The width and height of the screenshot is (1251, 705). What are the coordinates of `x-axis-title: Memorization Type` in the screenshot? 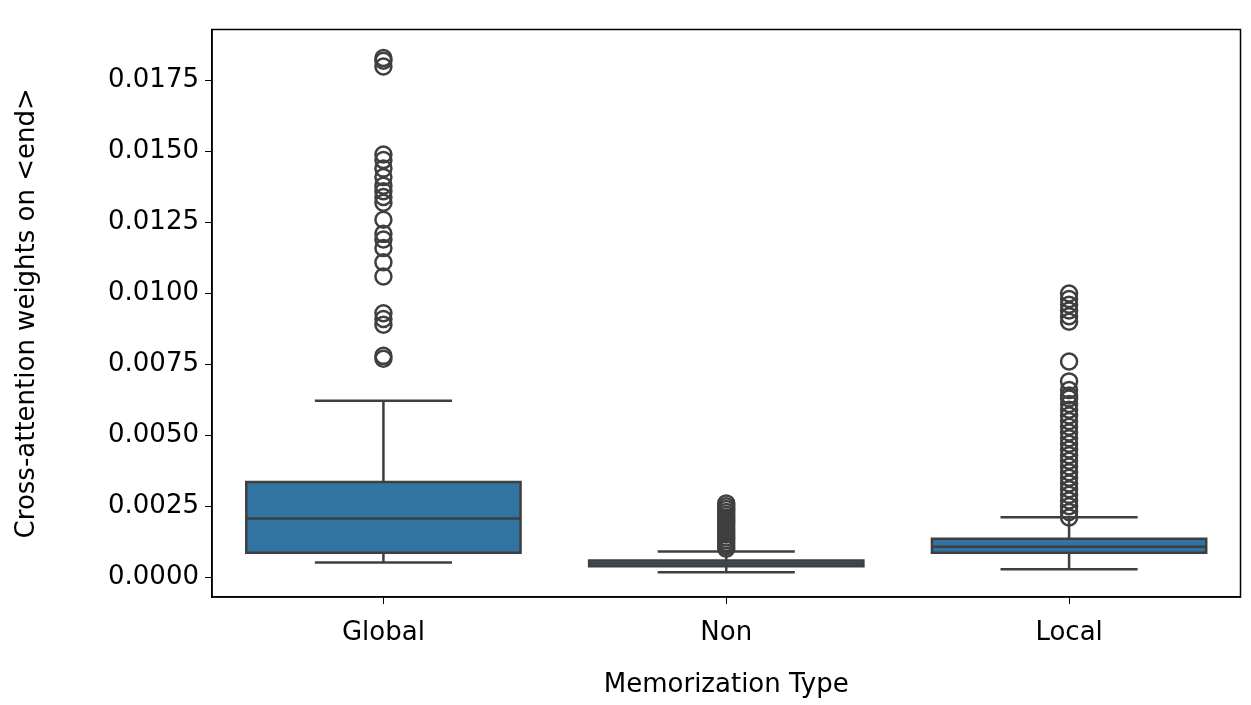 It's located at (726, 683).